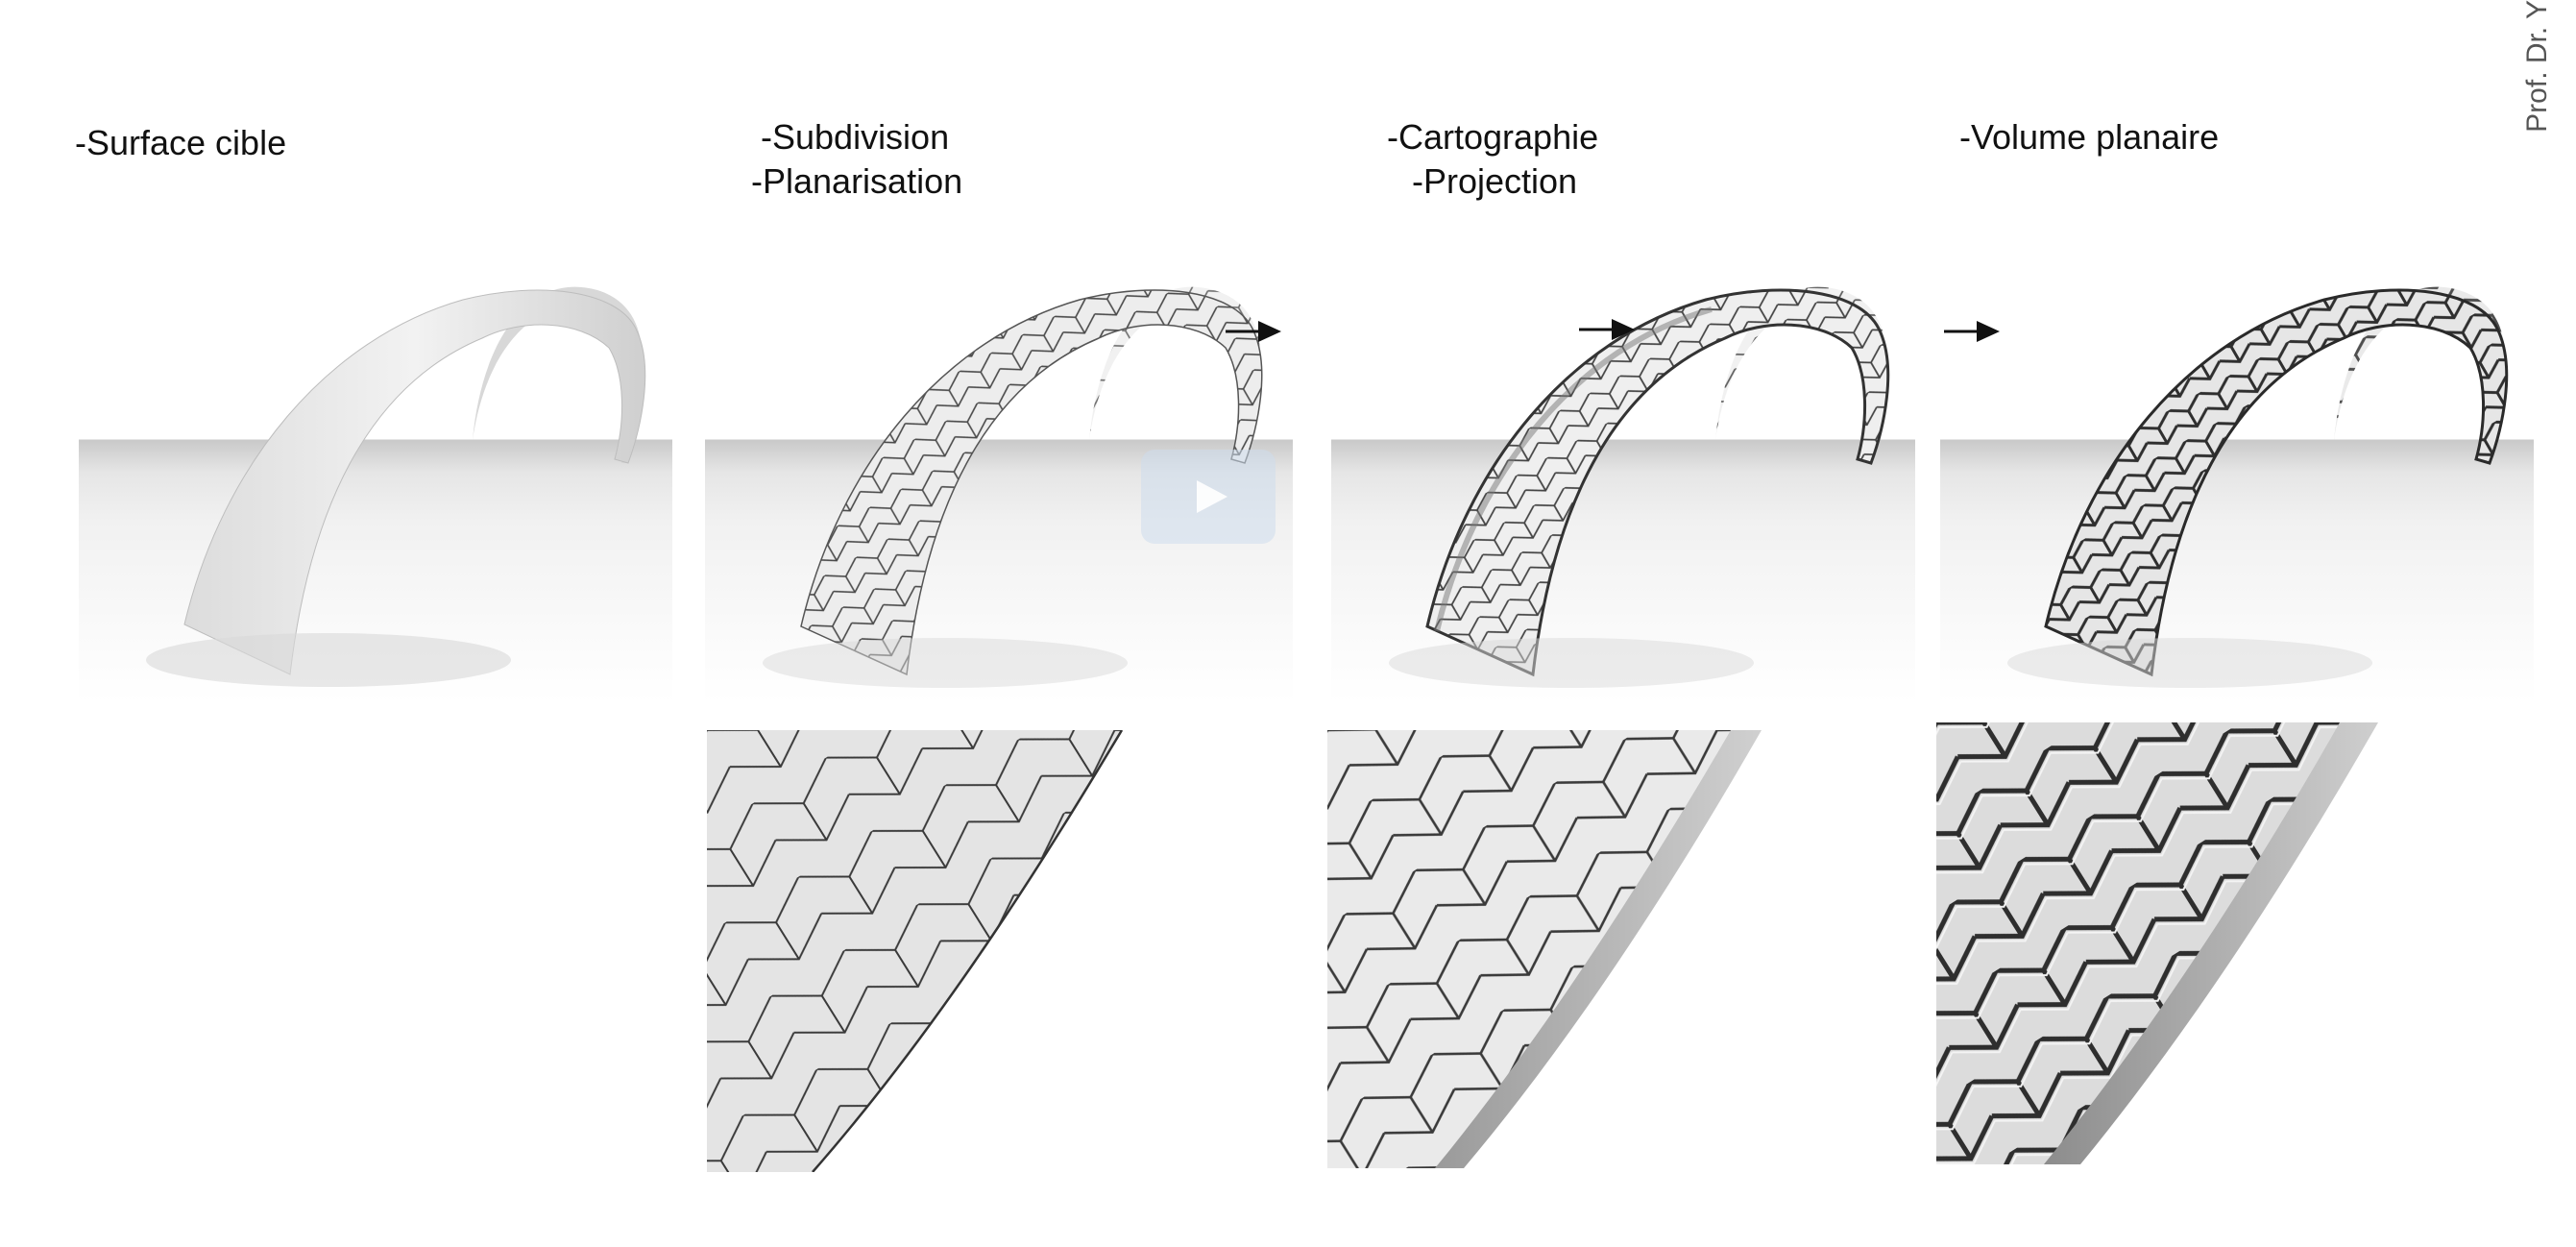  I want to click on volume-closeup, so click(2157, 943).